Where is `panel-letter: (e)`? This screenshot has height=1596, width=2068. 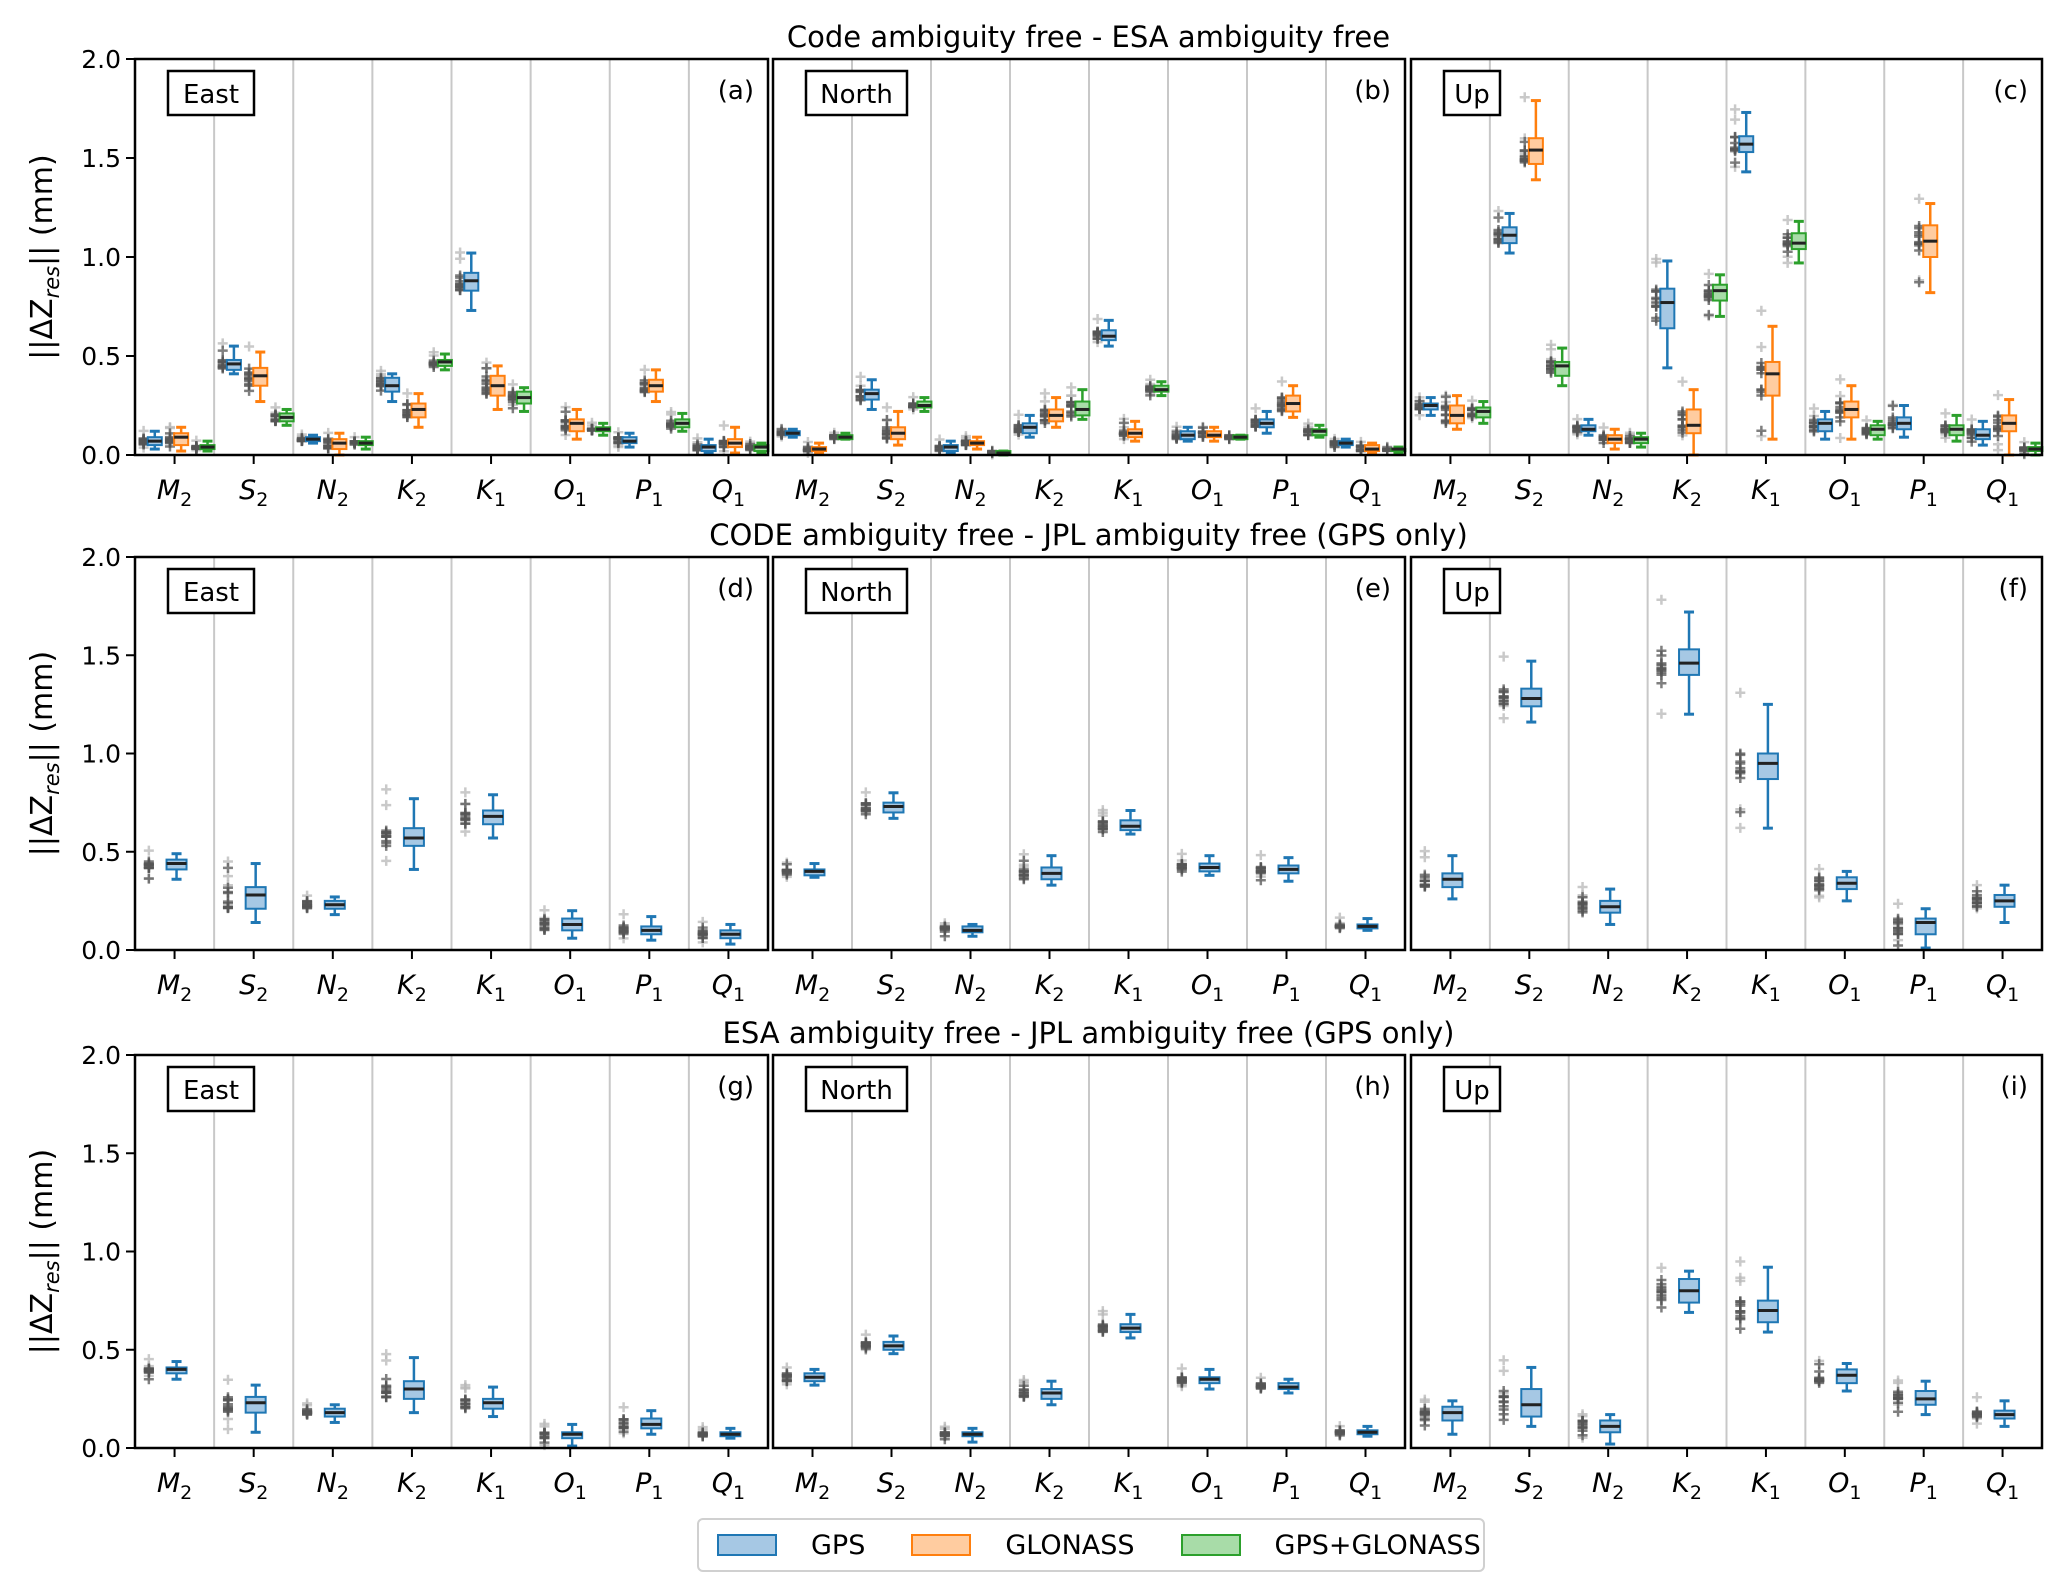
panel-letter: (e) is located at coordinates (1373, 589).